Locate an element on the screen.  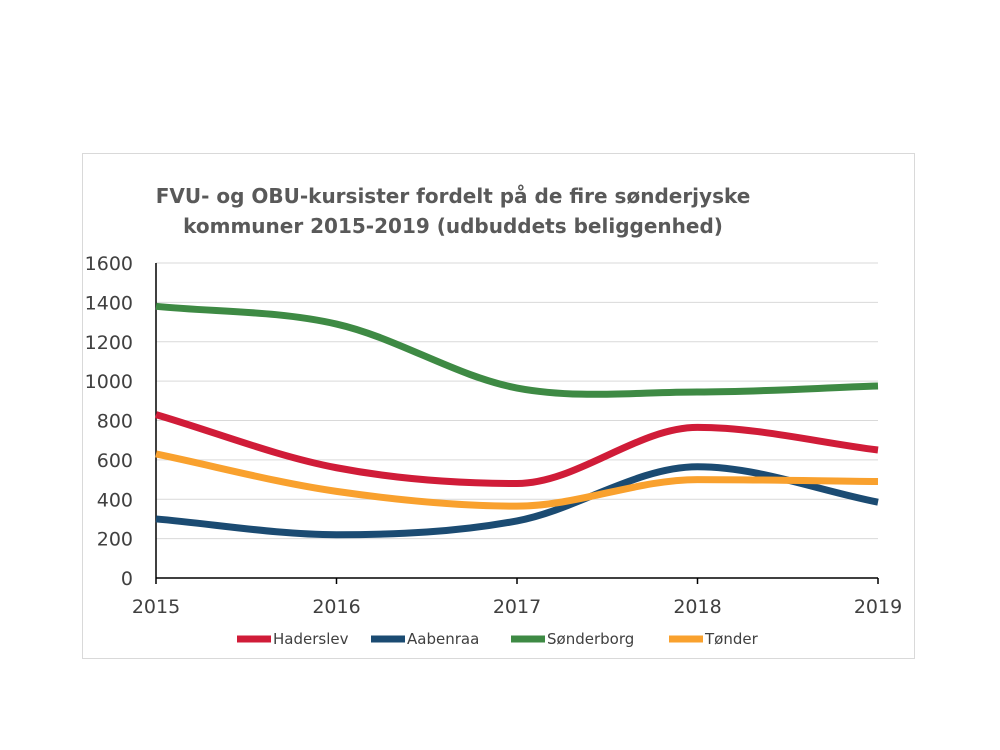
series-line-haderslev is located at coordinates (517, 449).